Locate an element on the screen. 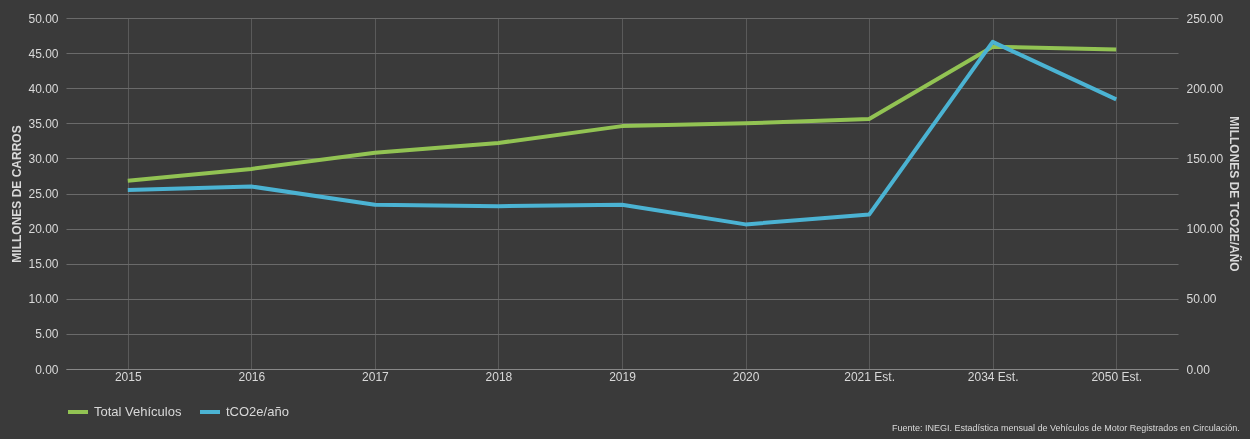 The image size is (1250, 439). y-tick-label: 0.00 is located at coordinates (47, 369).